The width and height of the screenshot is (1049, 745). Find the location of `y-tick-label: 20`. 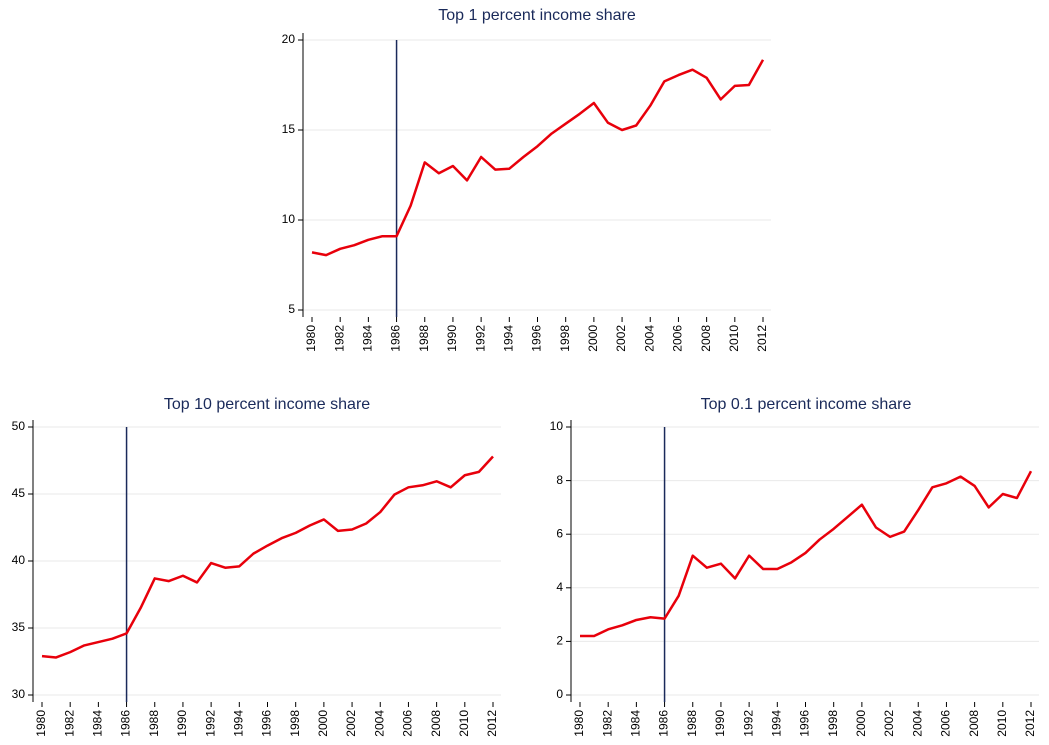

y-tick-label: 20 is located at coordinates (289, 39).